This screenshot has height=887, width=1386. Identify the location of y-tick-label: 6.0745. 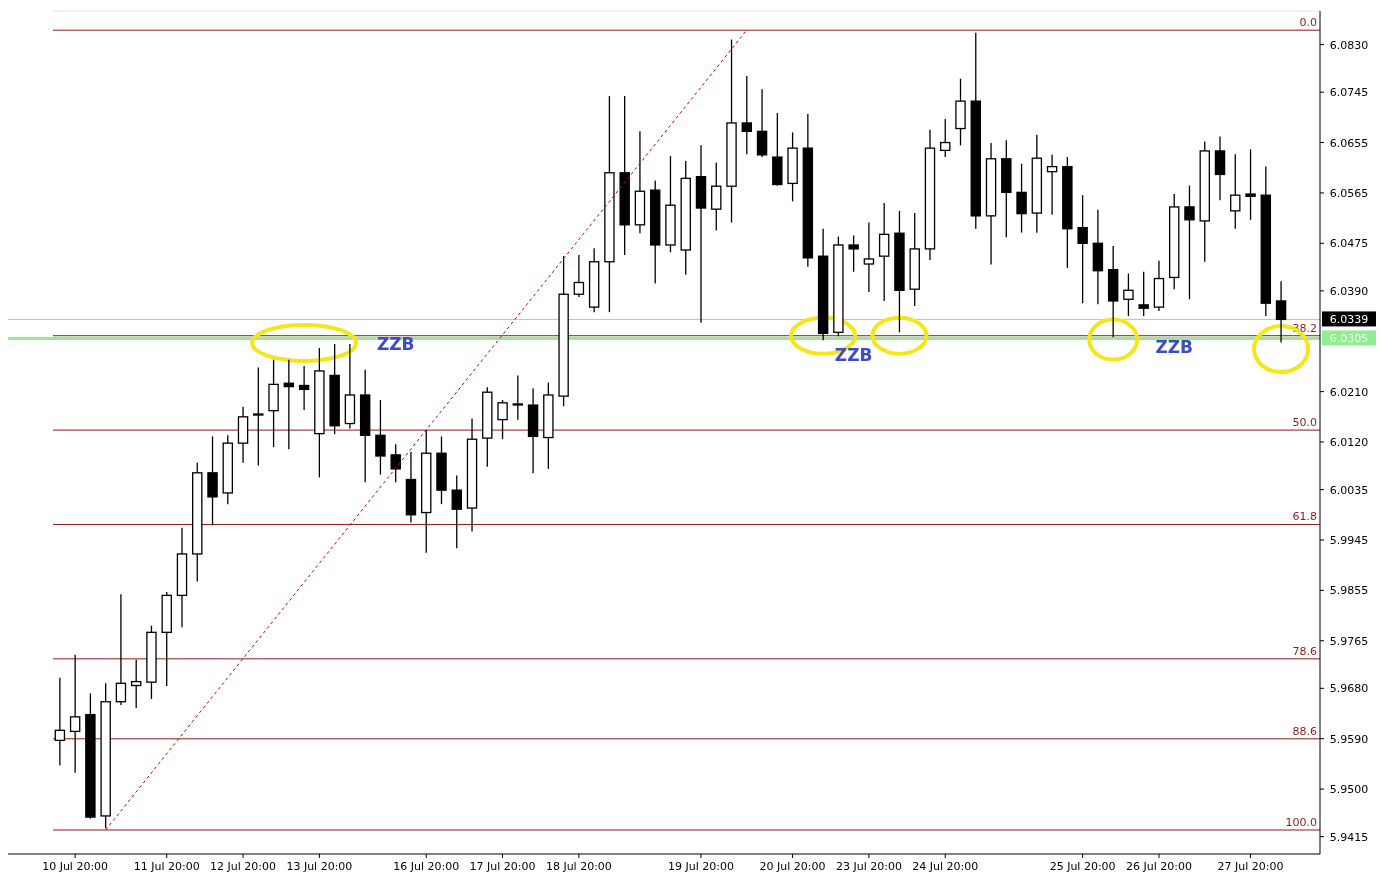
(1349, 93).